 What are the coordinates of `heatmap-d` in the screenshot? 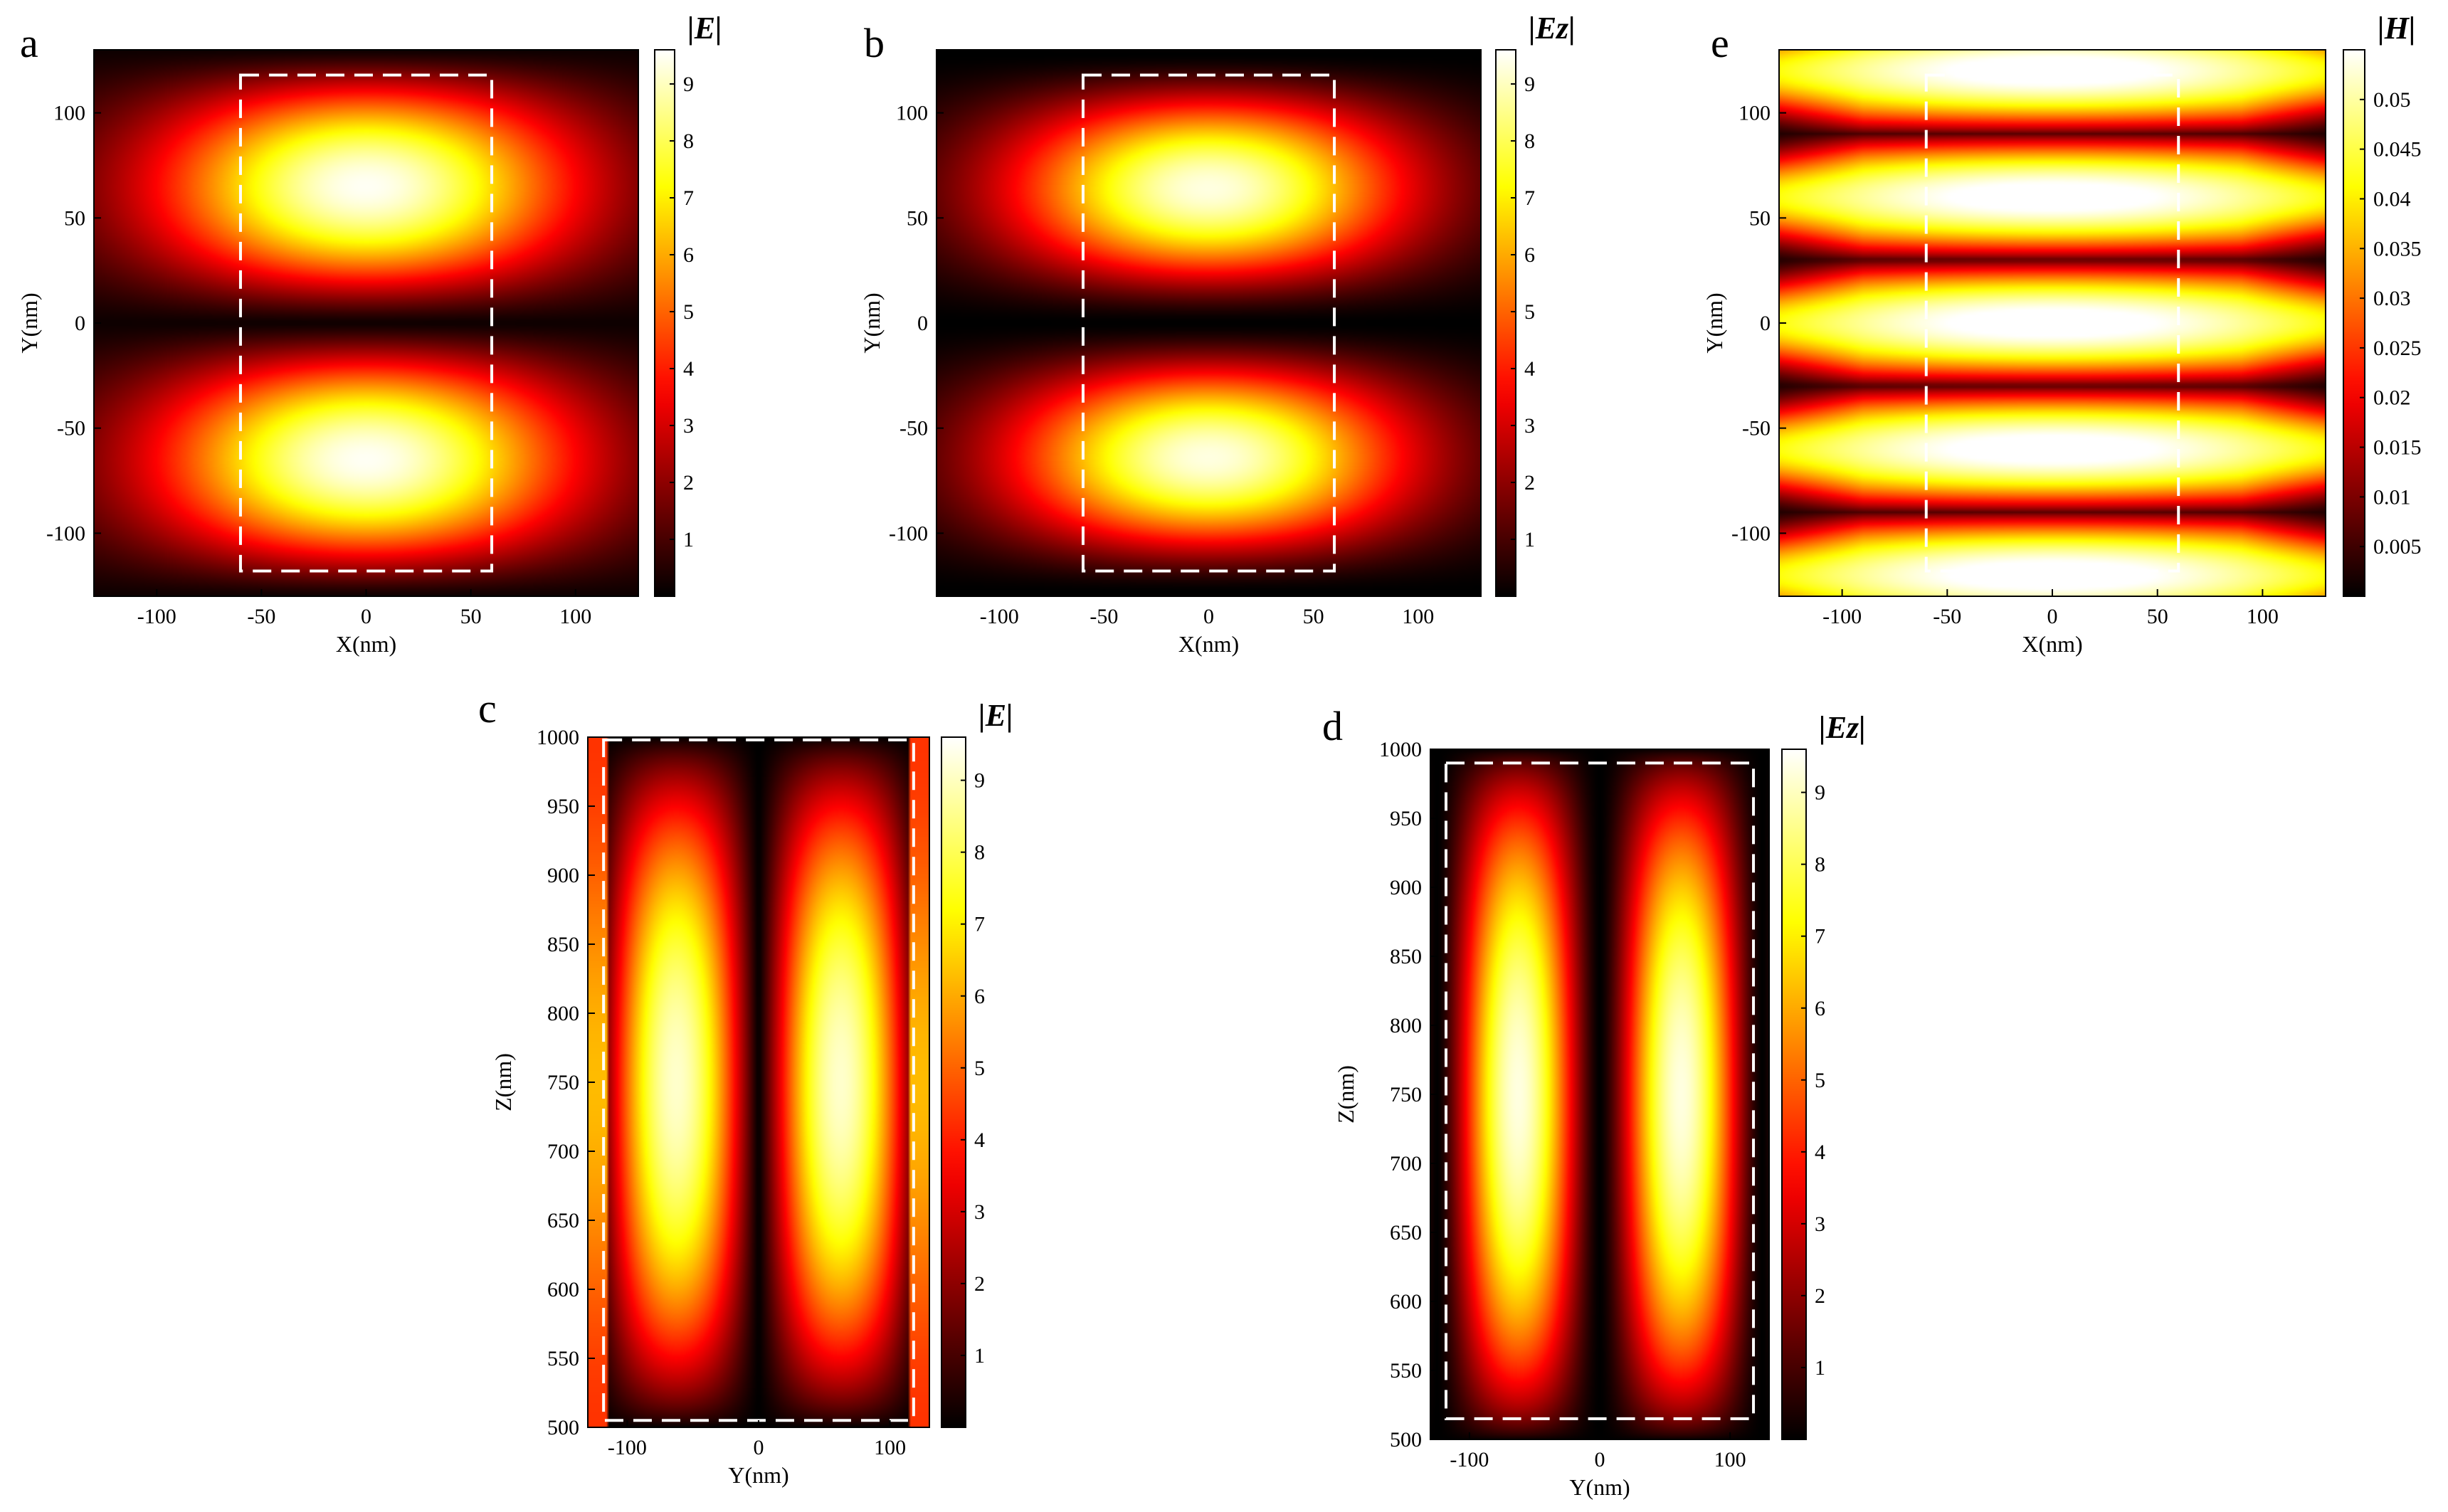 It's located at (1599, 1094).